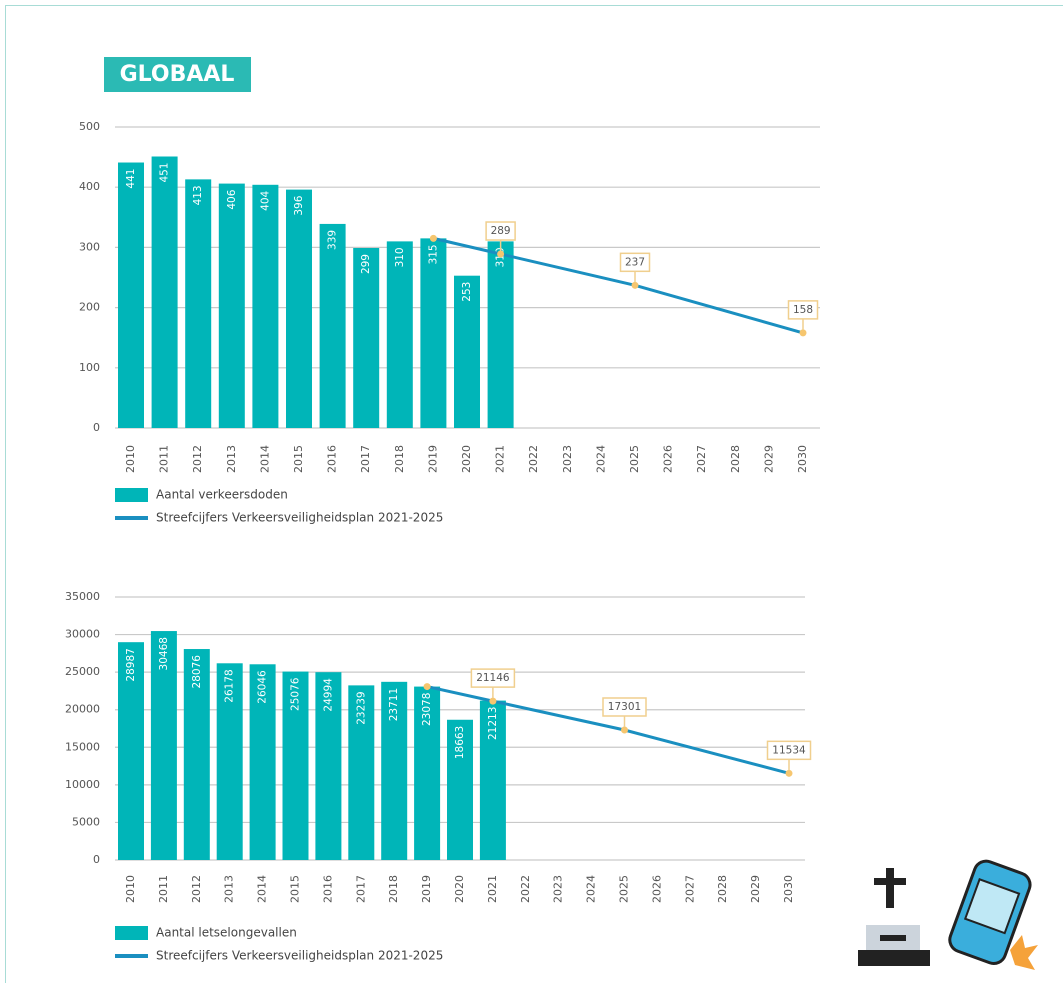 This screenshot has width=1063, height=983. I want to click on x-tick-label: 2010, so click(130, 459).